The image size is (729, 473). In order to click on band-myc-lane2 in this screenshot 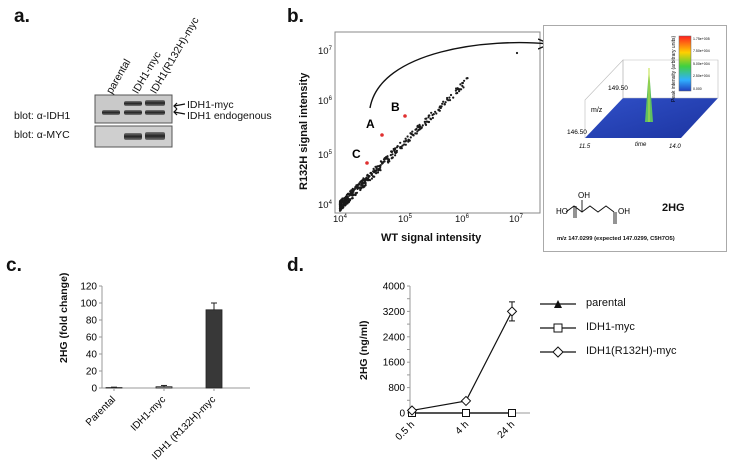, I will do `click(133, 136)`.